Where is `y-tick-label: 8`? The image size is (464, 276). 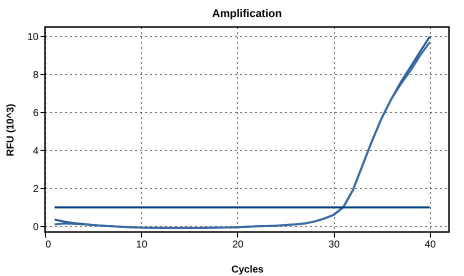 y-tick-label: 8 is located at coordinates (35, 75).